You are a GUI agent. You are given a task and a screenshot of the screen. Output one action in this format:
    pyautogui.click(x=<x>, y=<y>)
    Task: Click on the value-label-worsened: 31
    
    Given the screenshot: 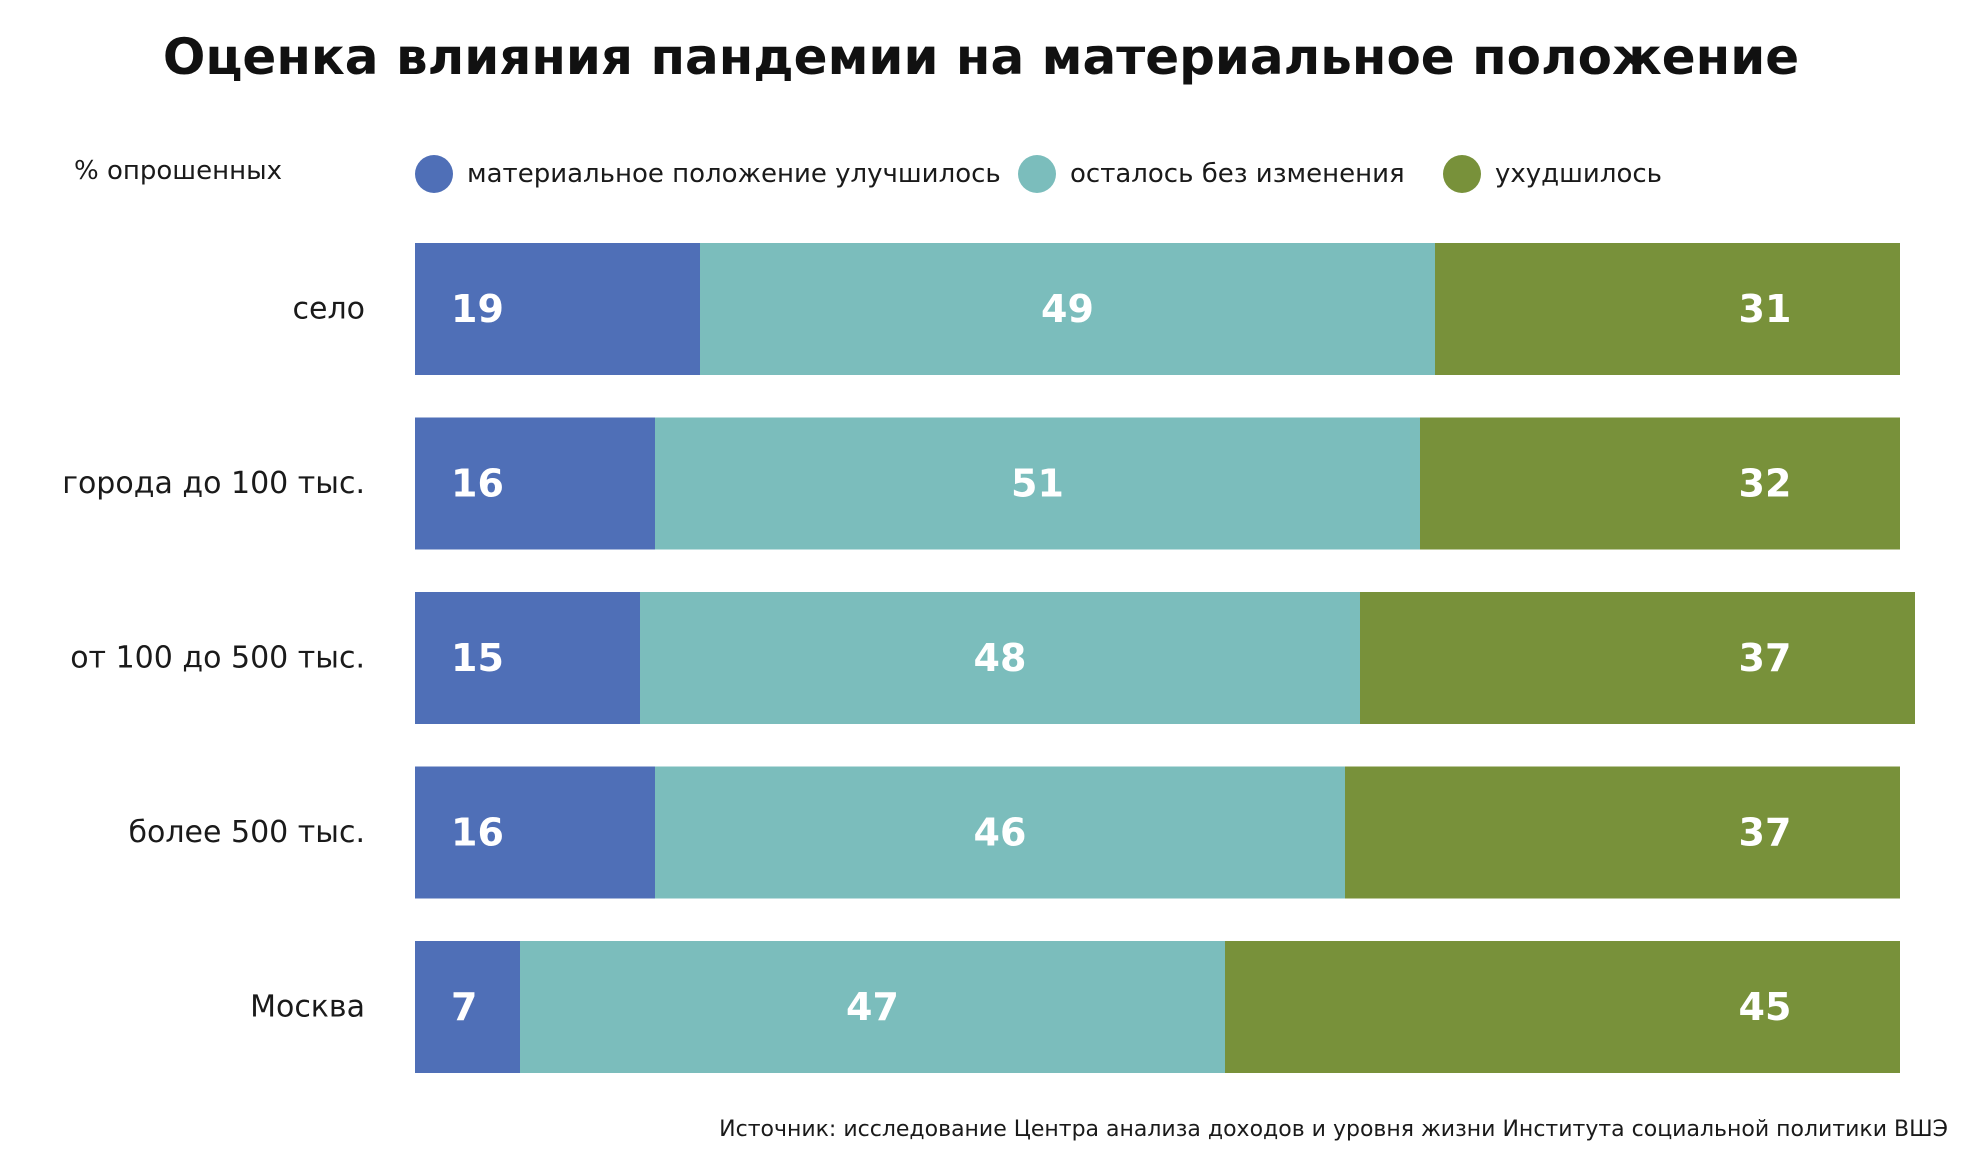 What is the action you would take?
    pyautogui.click(x=1765, y=309)
    